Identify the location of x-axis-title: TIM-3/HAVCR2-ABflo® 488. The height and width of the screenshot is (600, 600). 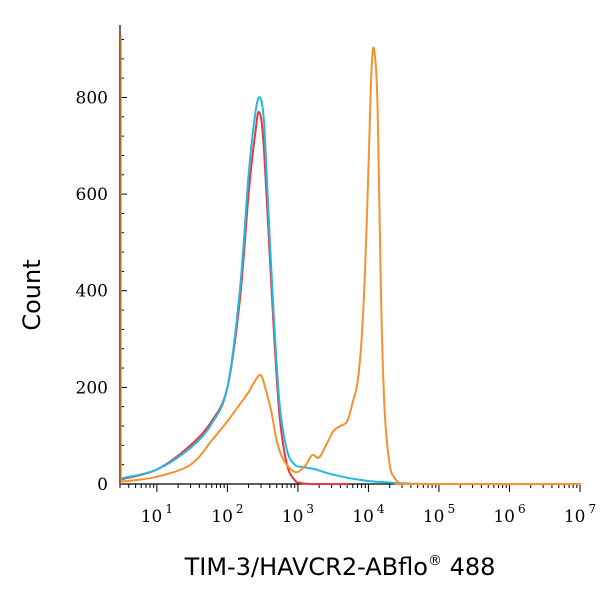
(340, 567).